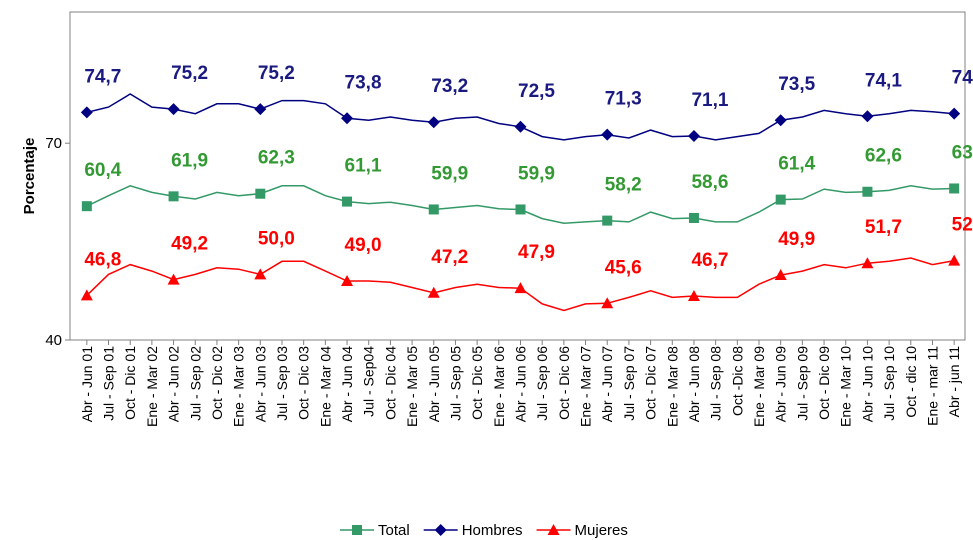  I want to click on data-label: 47,9, so click(536, 252).